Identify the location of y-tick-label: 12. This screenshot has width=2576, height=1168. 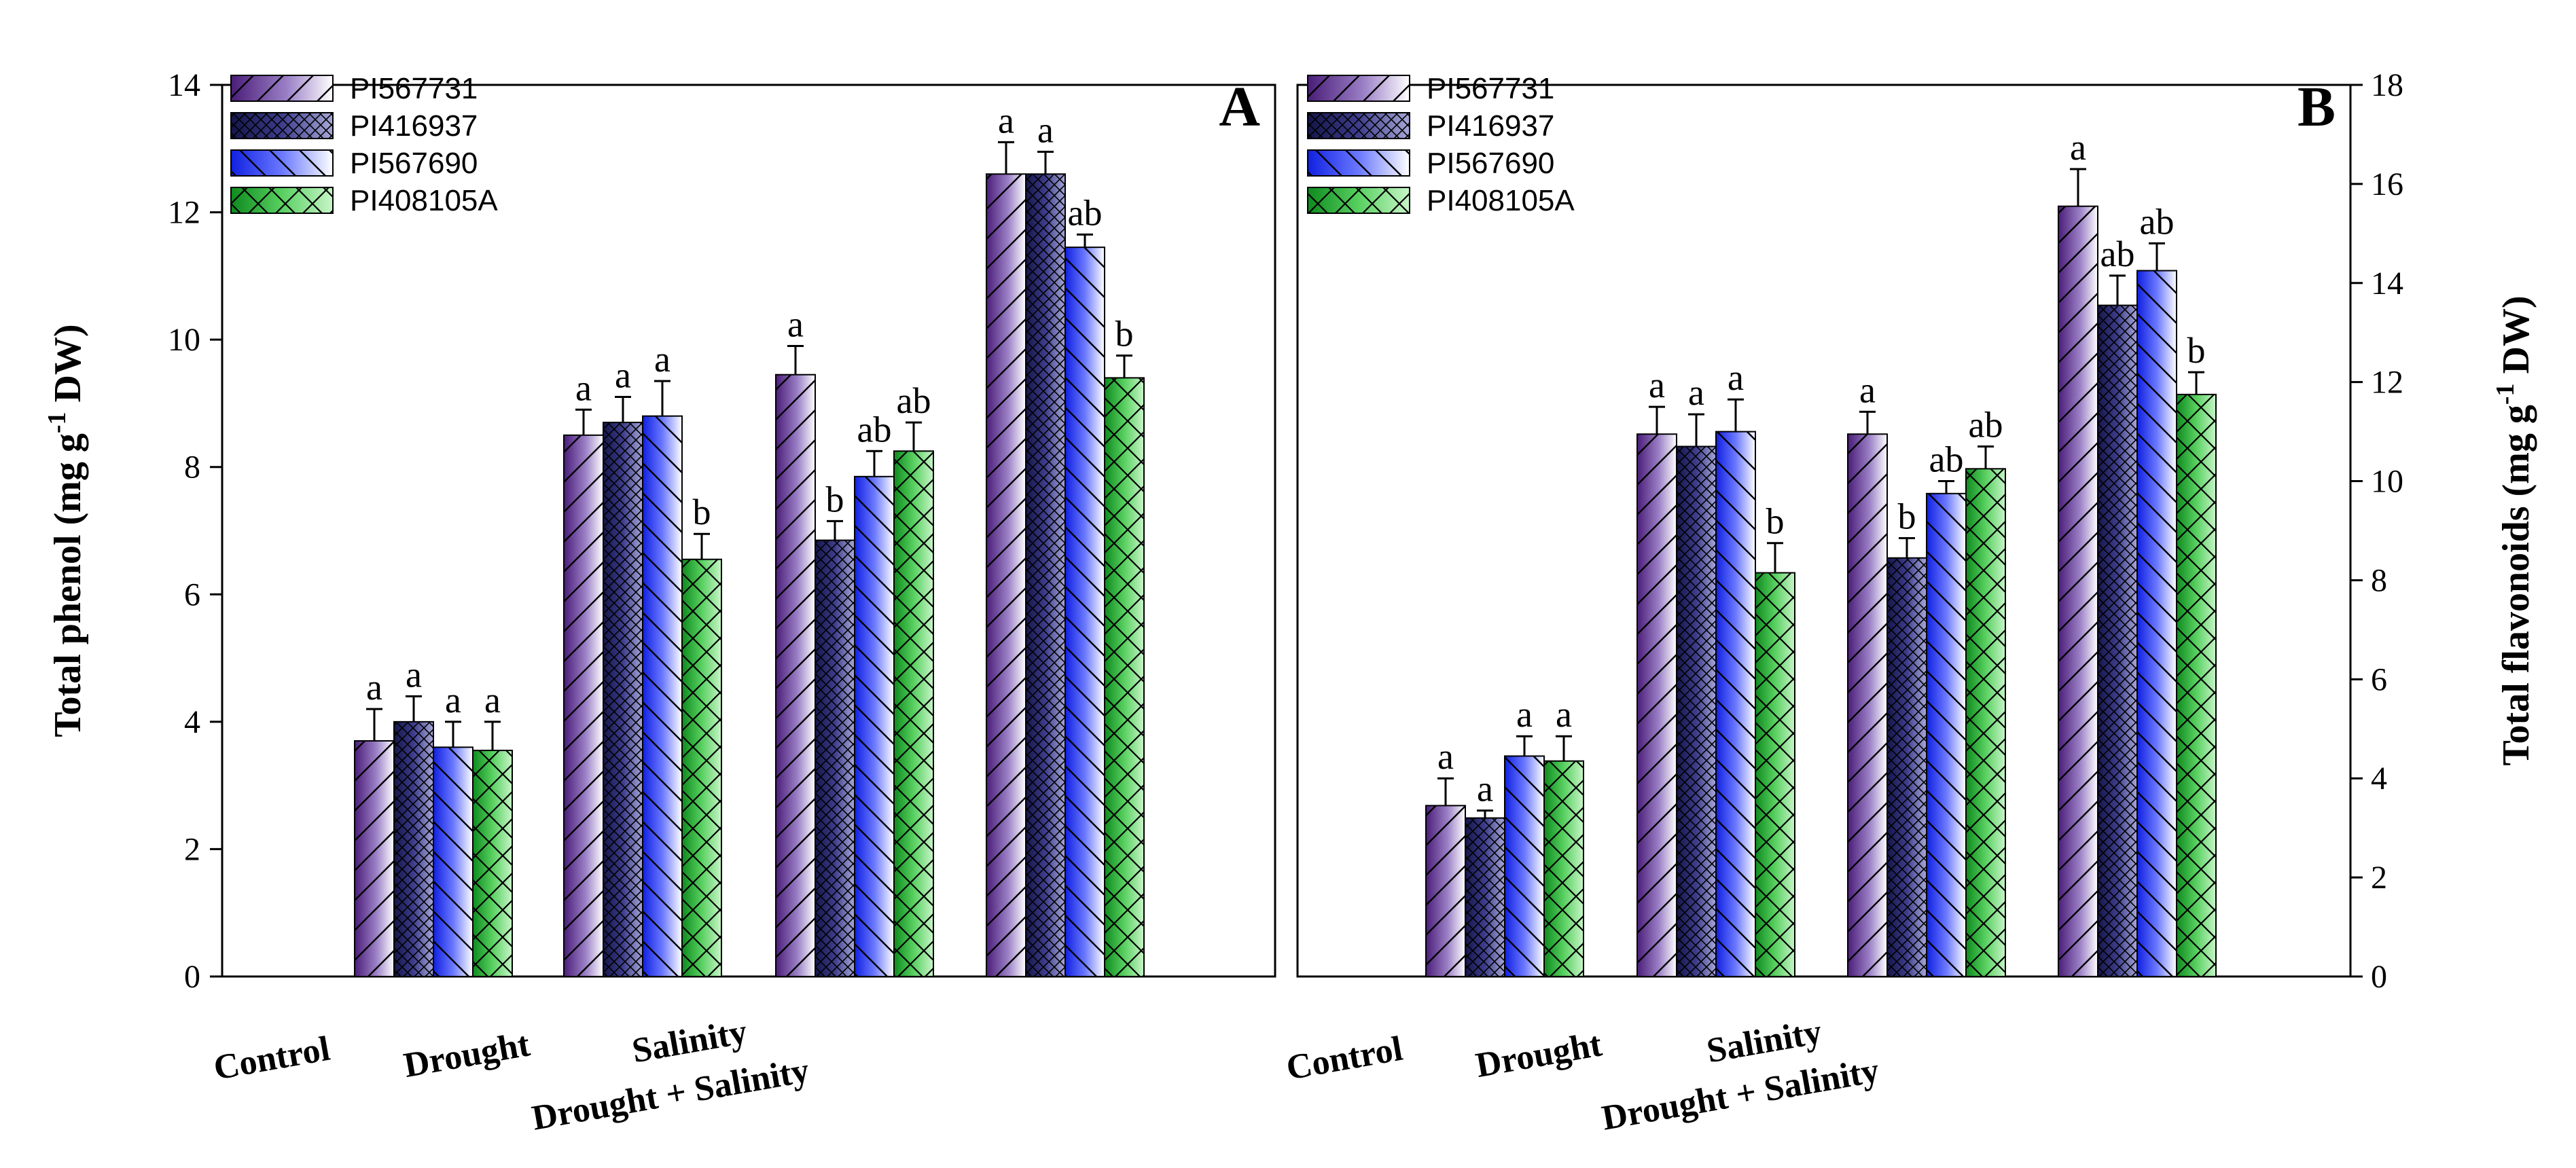
(2387, 383).